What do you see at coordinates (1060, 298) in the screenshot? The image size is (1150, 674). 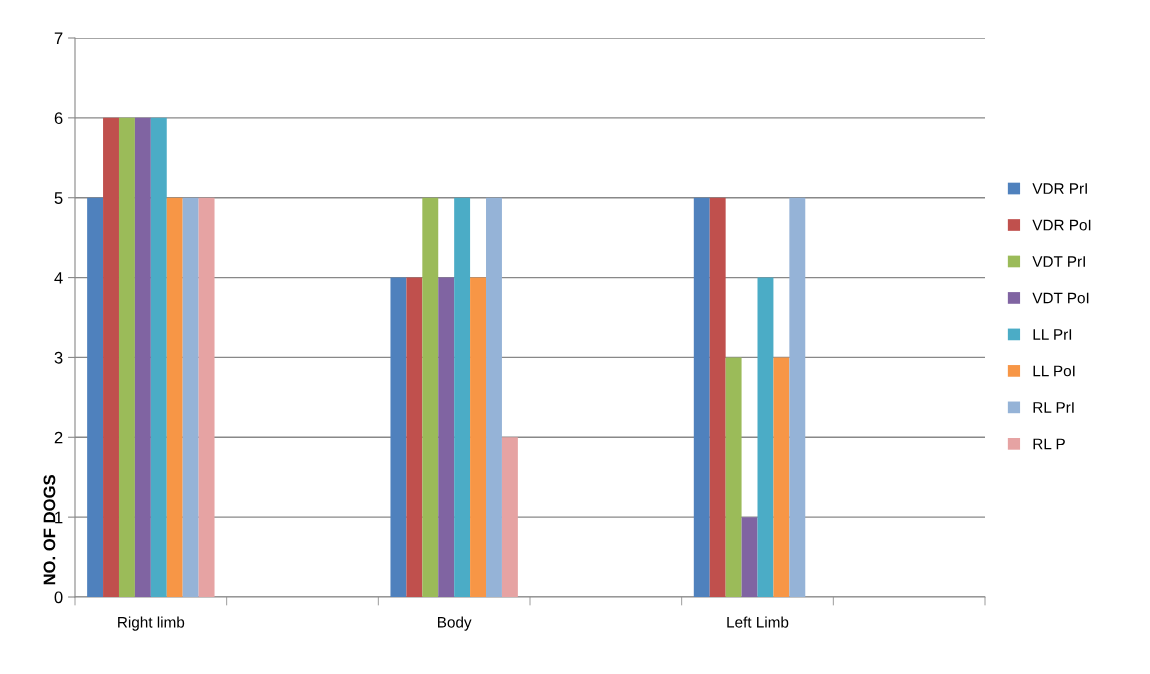 I see `legend-label: VDT PoI` at bounding box center [1060, 298].